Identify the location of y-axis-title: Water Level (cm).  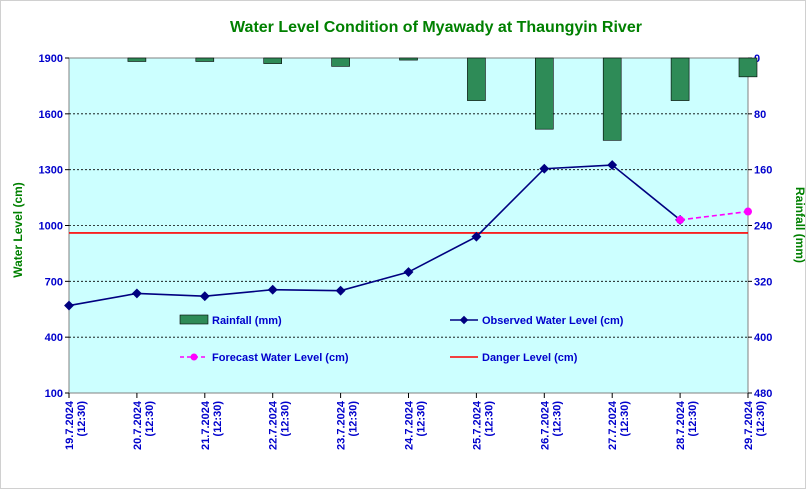
(18, 230).